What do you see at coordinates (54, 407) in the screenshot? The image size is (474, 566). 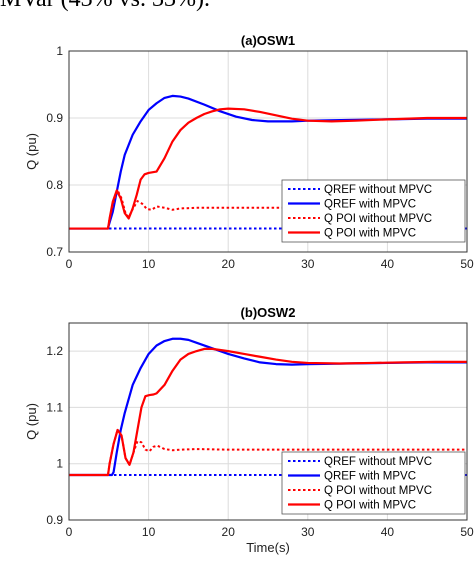 I see `y-tick-label: 1.1` at bounding box center [54, 407].